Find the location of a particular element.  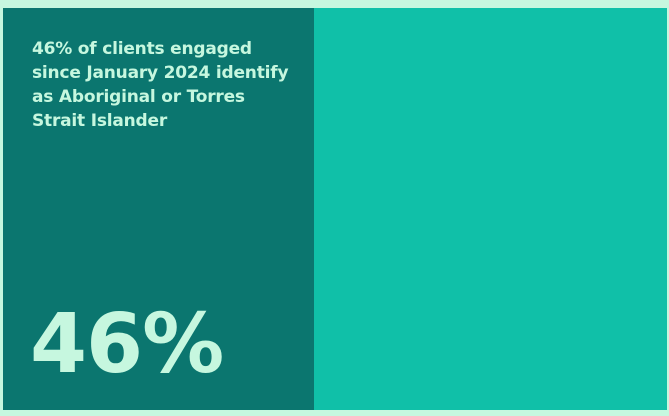

stat-value: 46% is located at coordinates (127, 344).